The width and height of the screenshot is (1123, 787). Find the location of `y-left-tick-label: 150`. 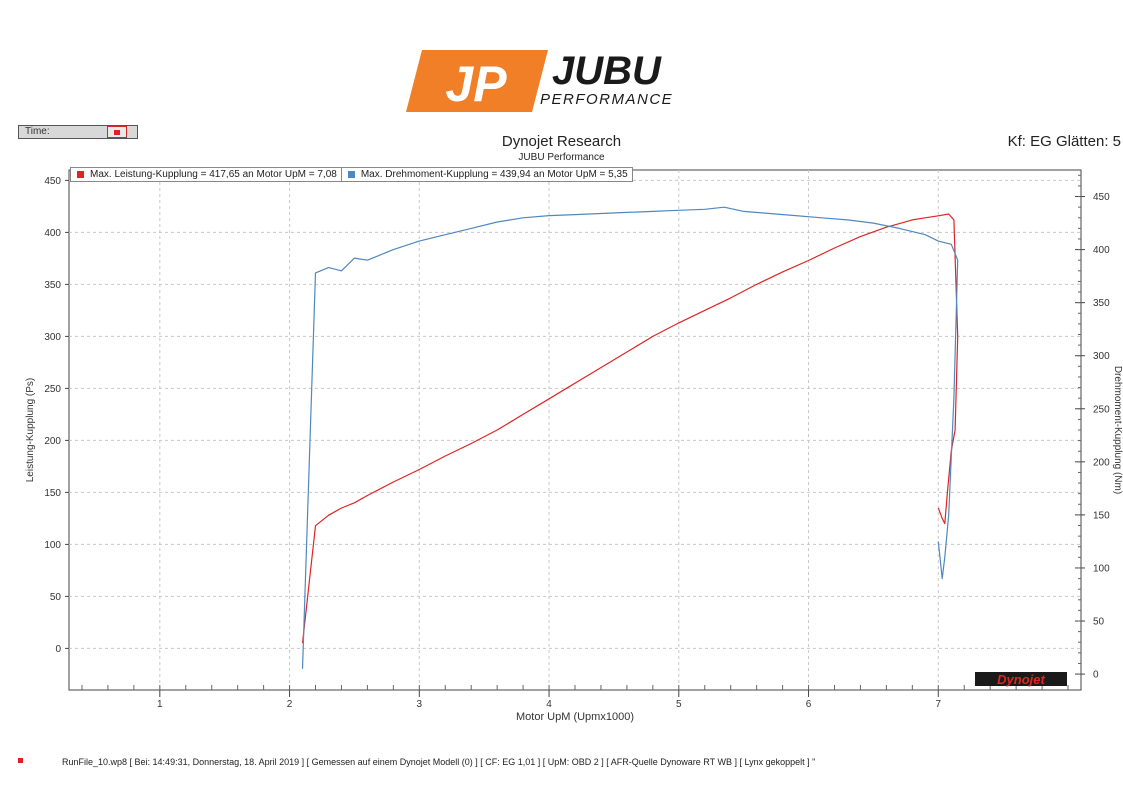

y-left-tick-label: 150 is located at coordinates (52, 493).